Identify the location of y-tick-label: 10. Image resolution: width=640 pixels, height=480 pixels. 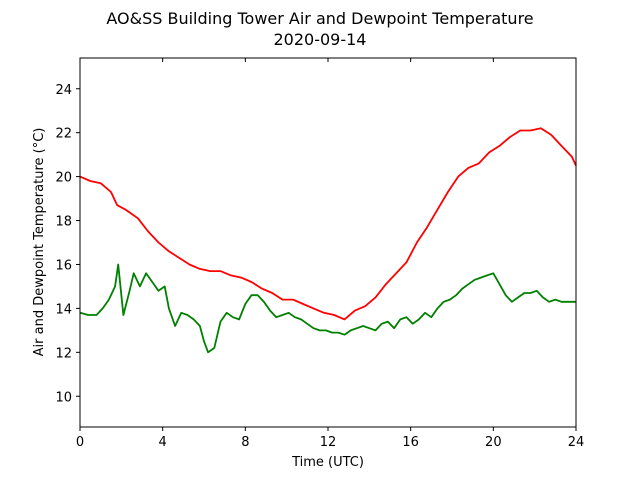
(63, 397).